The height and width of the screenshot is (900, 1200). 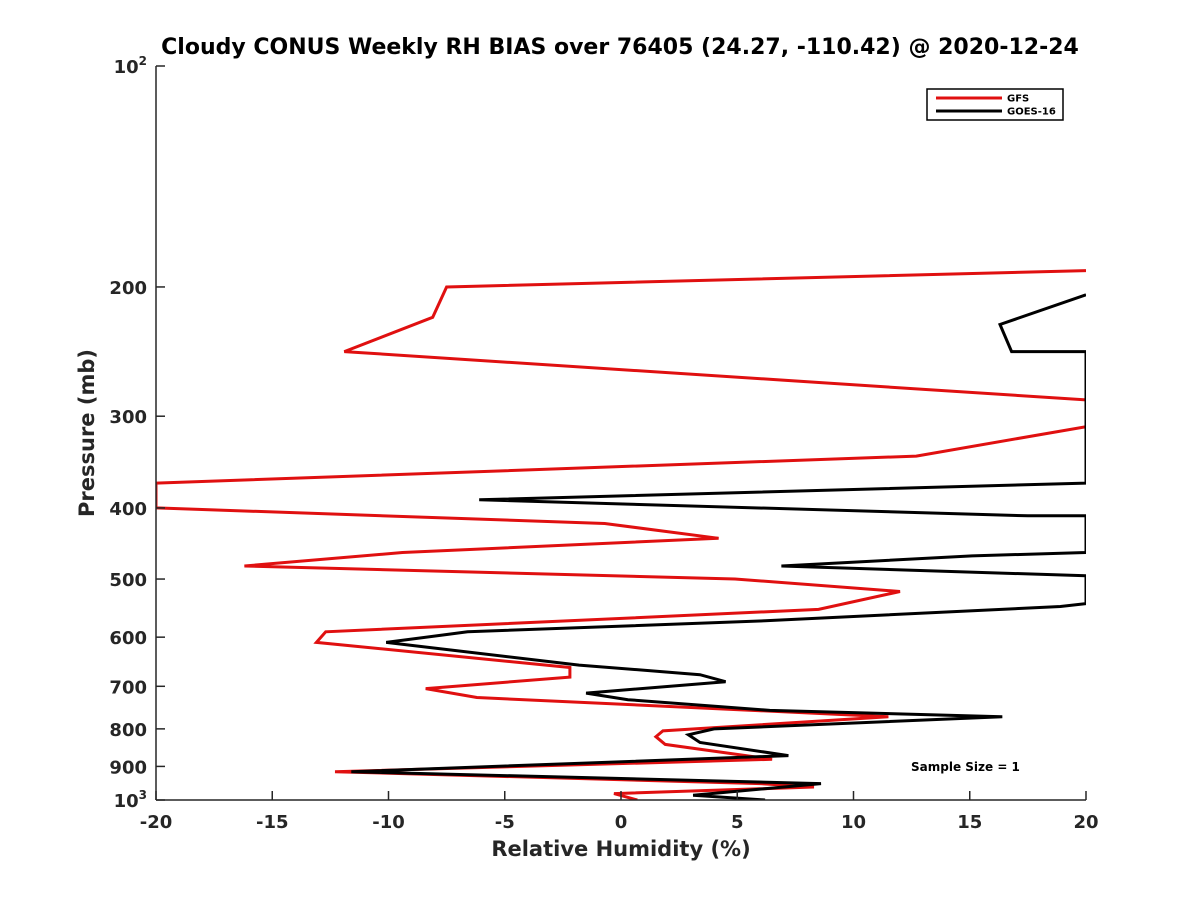 What do you see at coordinates (128, 638) in the screenshot?
I see `y-tick-label: 600` at bounding box center [128, 638].